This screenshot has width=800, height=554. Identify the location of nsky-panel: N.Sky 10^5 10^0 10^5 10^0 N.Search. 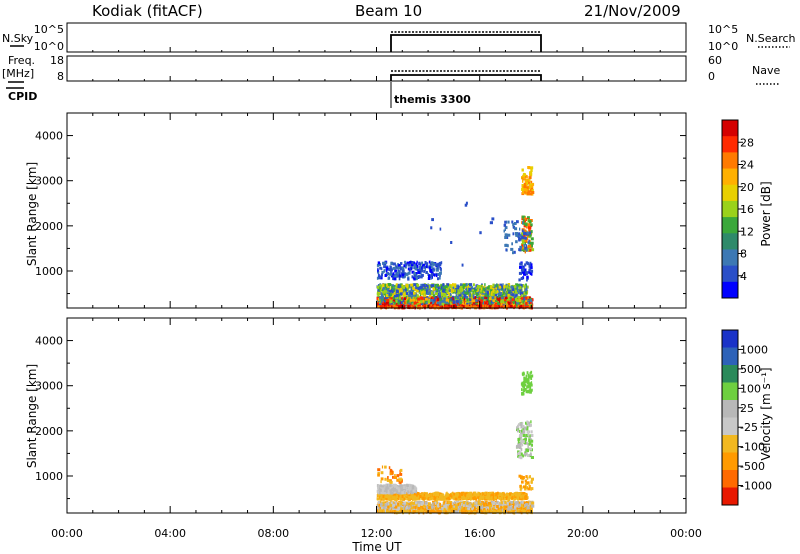
(399, 37).